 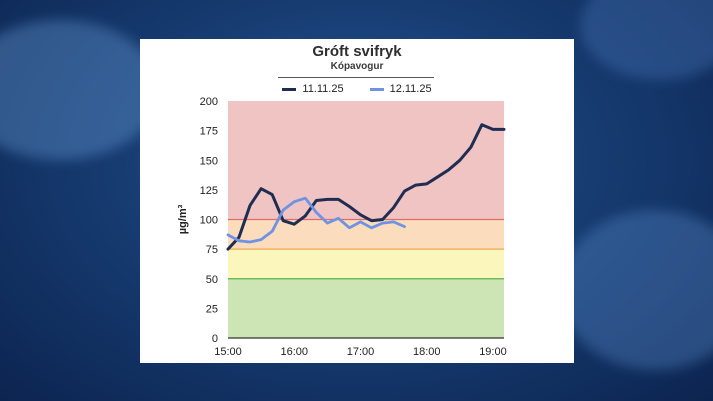 What do you see at coordinates (209, 191) in the screenshot?
I see `y-tick-label: 125` at bounding box center [209, 191].